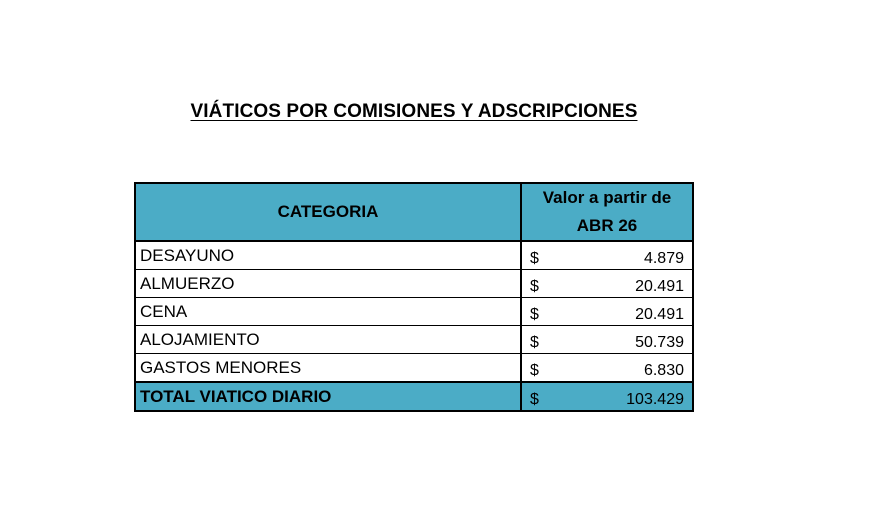 This screenshot has height=517, width=890. I want to click on table-header-row: CATEGORIA Valor a partir de ABR 26, so click(414, 212).